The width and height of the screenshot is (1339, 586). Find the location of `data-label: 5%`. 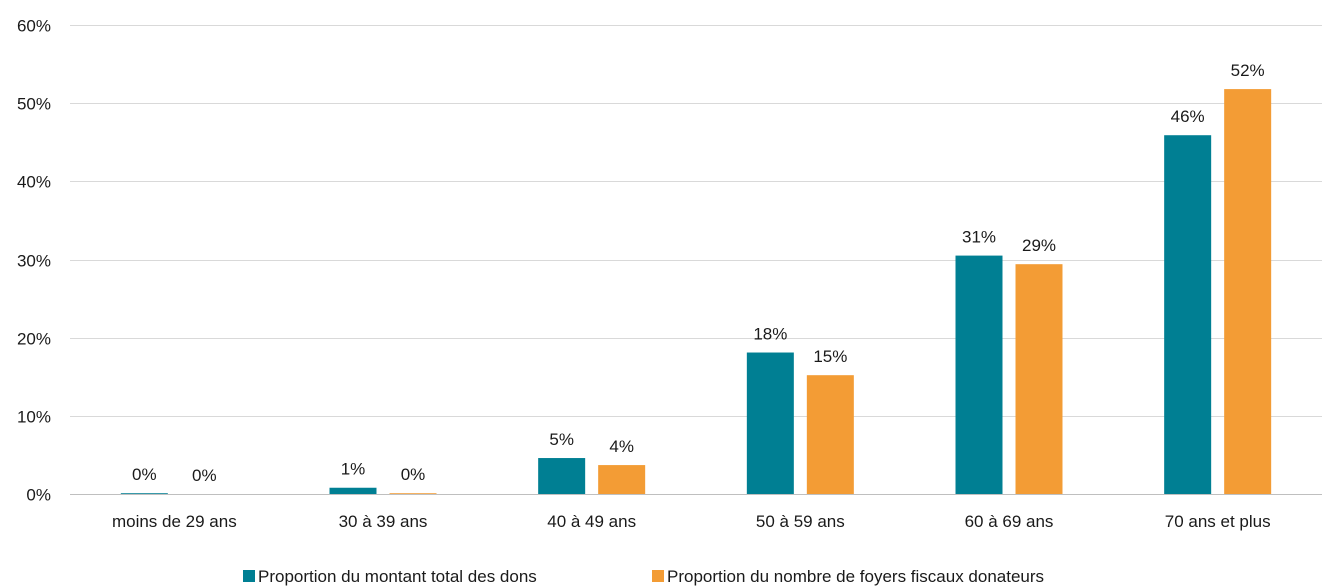

data-label: 5% is located at coordinates (561, 439).